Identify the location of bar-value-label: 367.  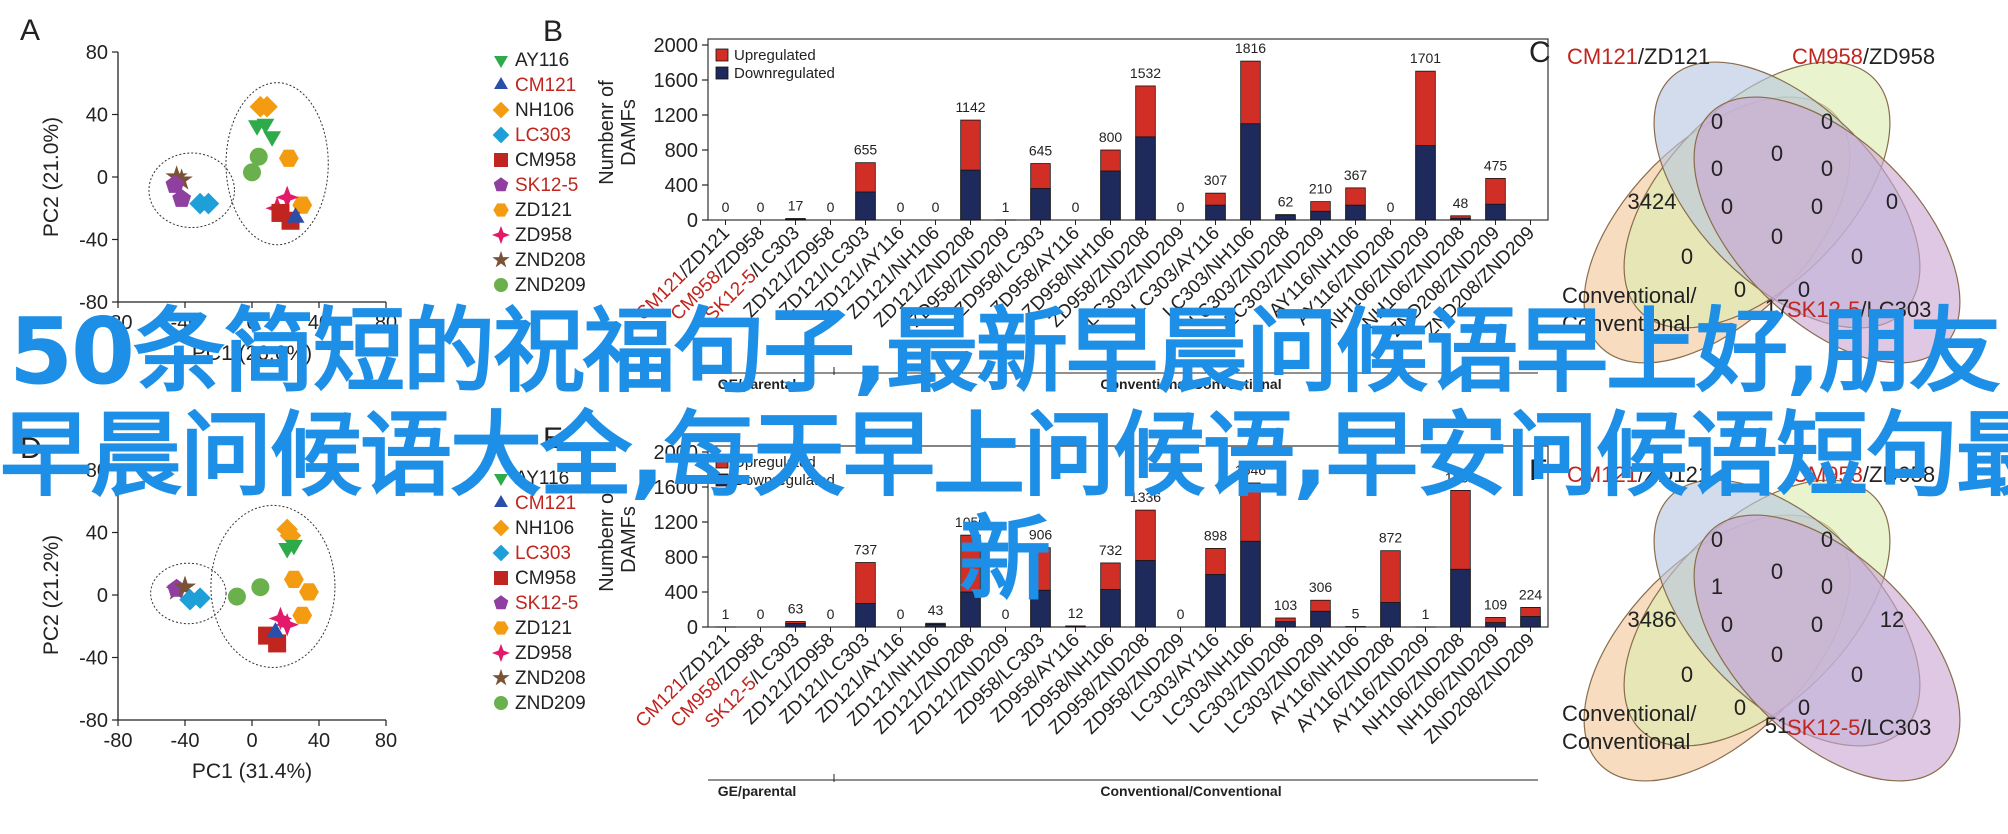
(1356, 175).